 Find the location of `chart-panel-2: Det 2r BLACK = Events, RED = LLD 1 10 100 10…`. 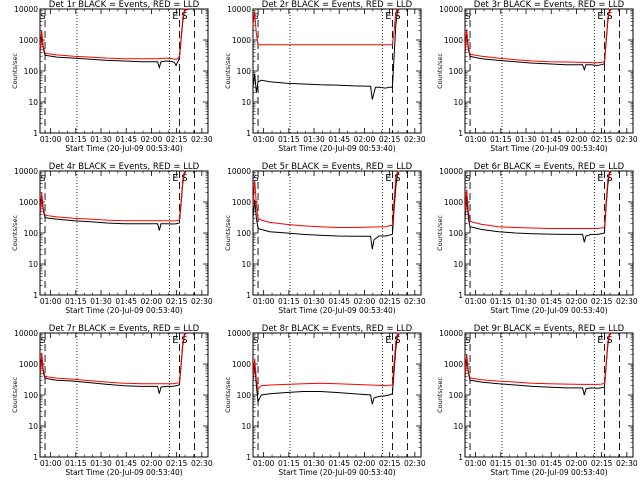

chart-panel-2: Det 2r BLACK = Events, RED = LLD 1 10 100 10… is located at coordinates (325, 76).